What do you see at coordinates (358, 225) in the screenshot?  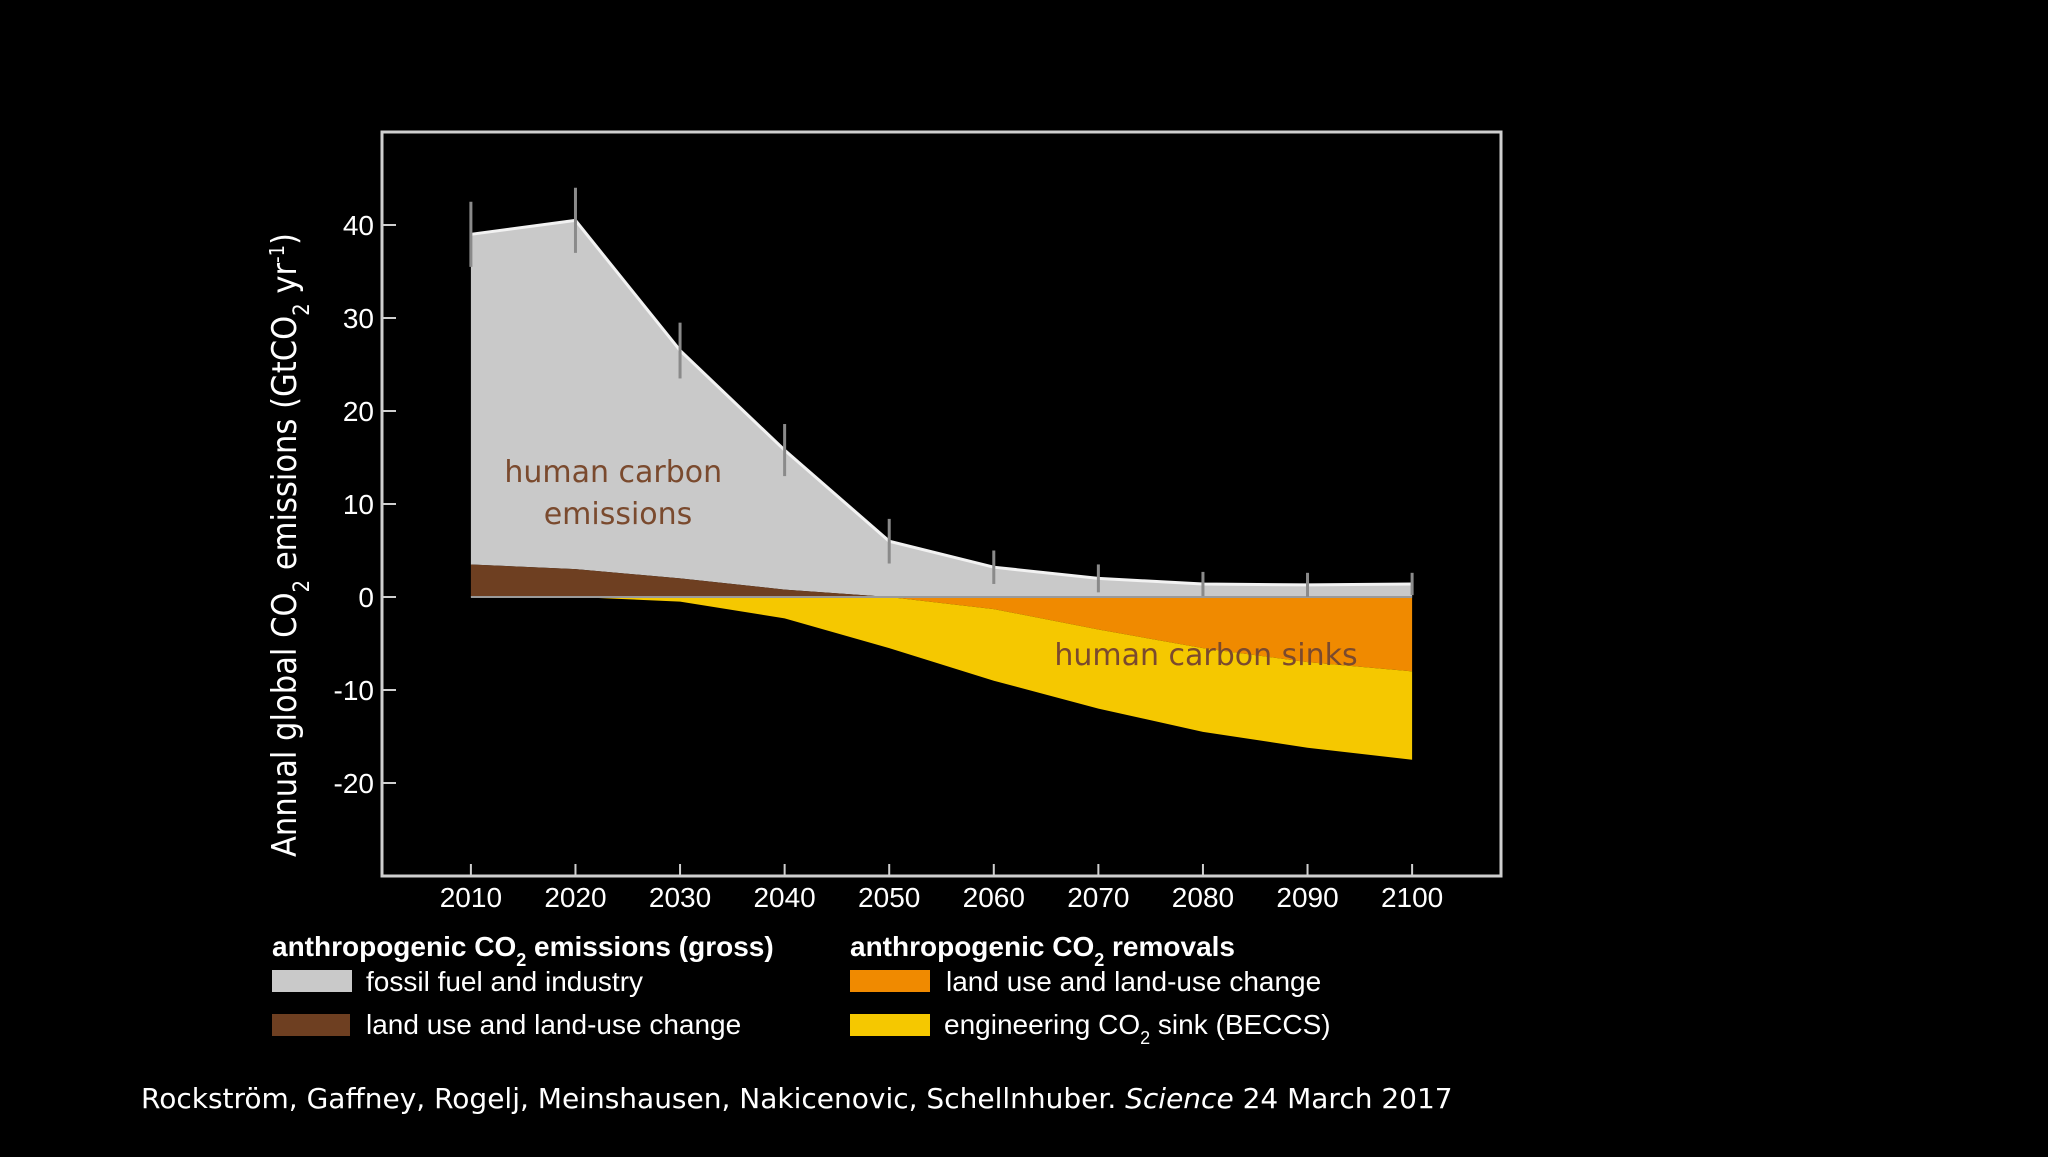 I see `y-tick-label: 40` at bounding box center [358, 225].